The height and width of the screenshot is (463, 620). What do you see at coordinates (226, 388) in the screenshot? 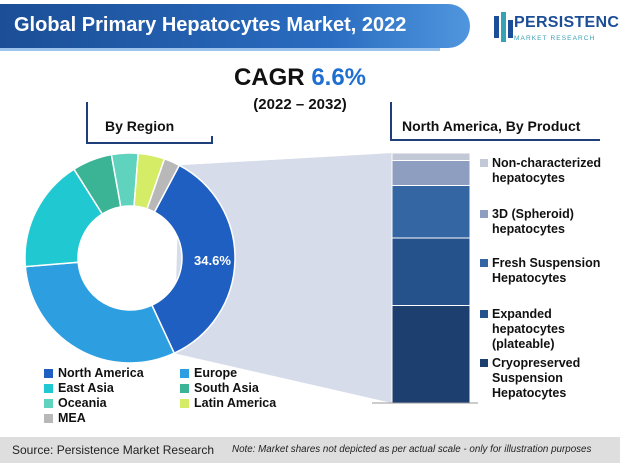
I see `legend-label: South Asia` at bounding box center [226, 388].